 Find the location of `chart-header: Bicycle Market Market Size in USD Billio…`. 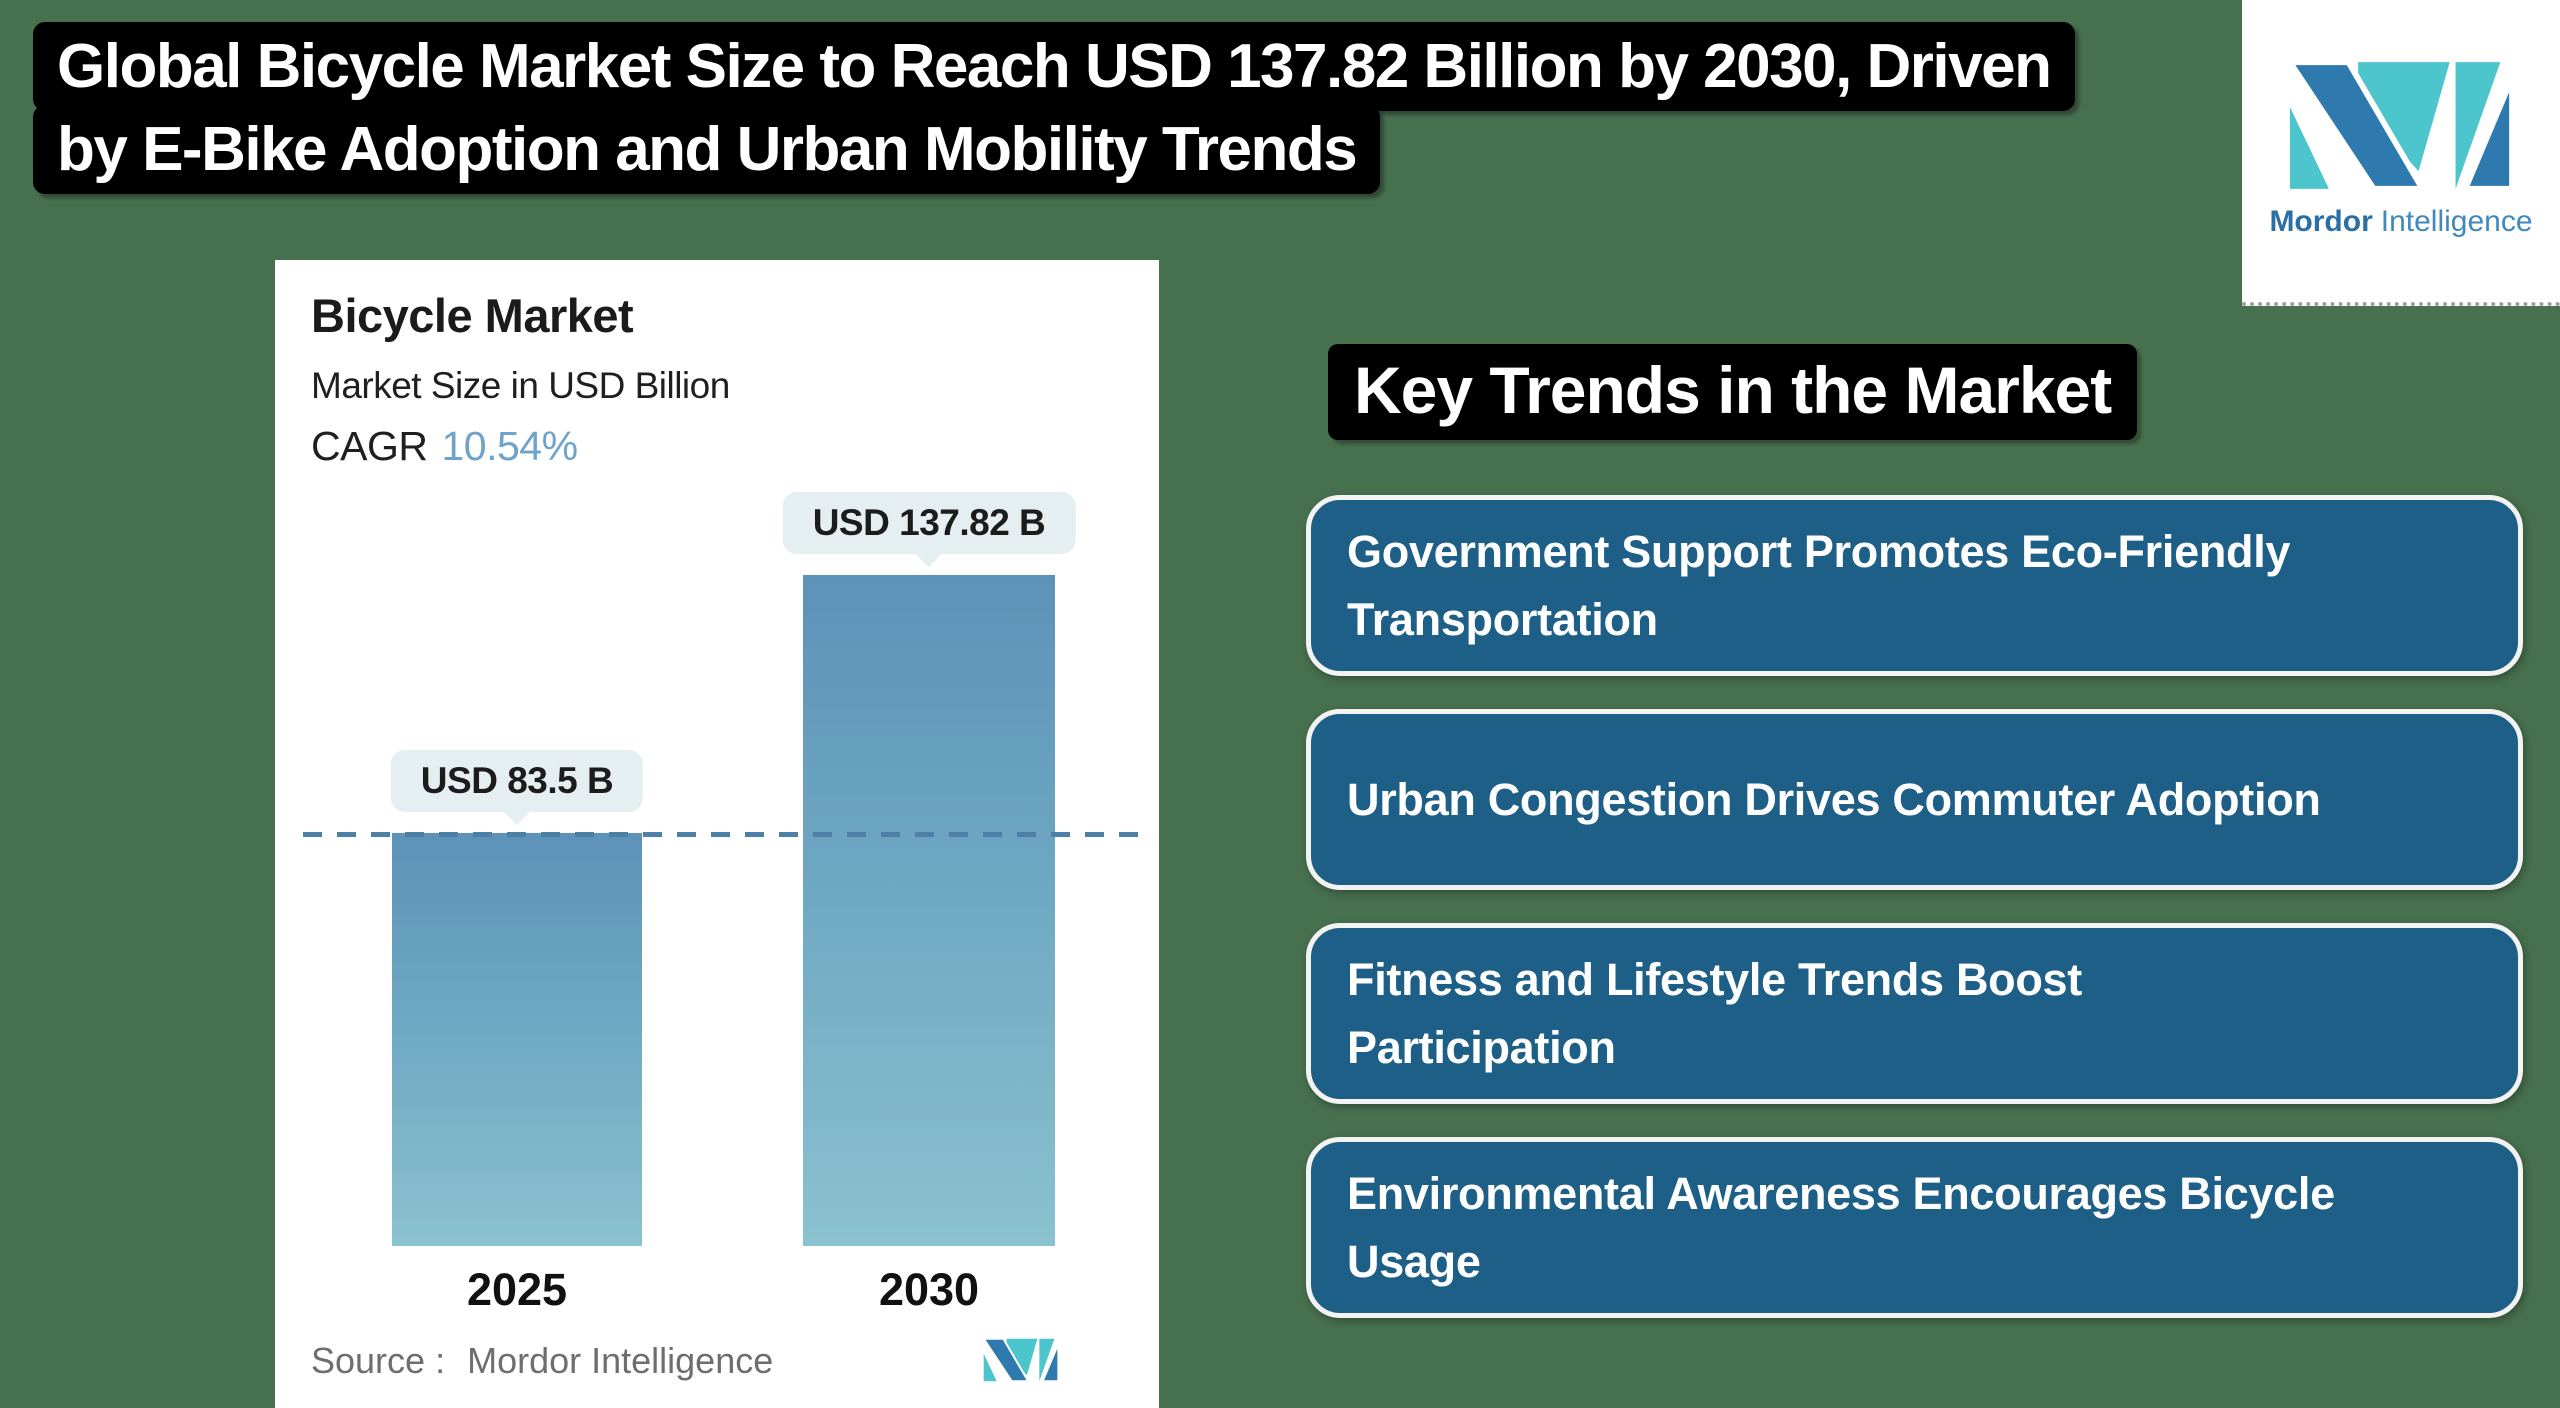

chart-header: Bicycle Market Market Size in USD Billio… is located at coordinates (520, 379).